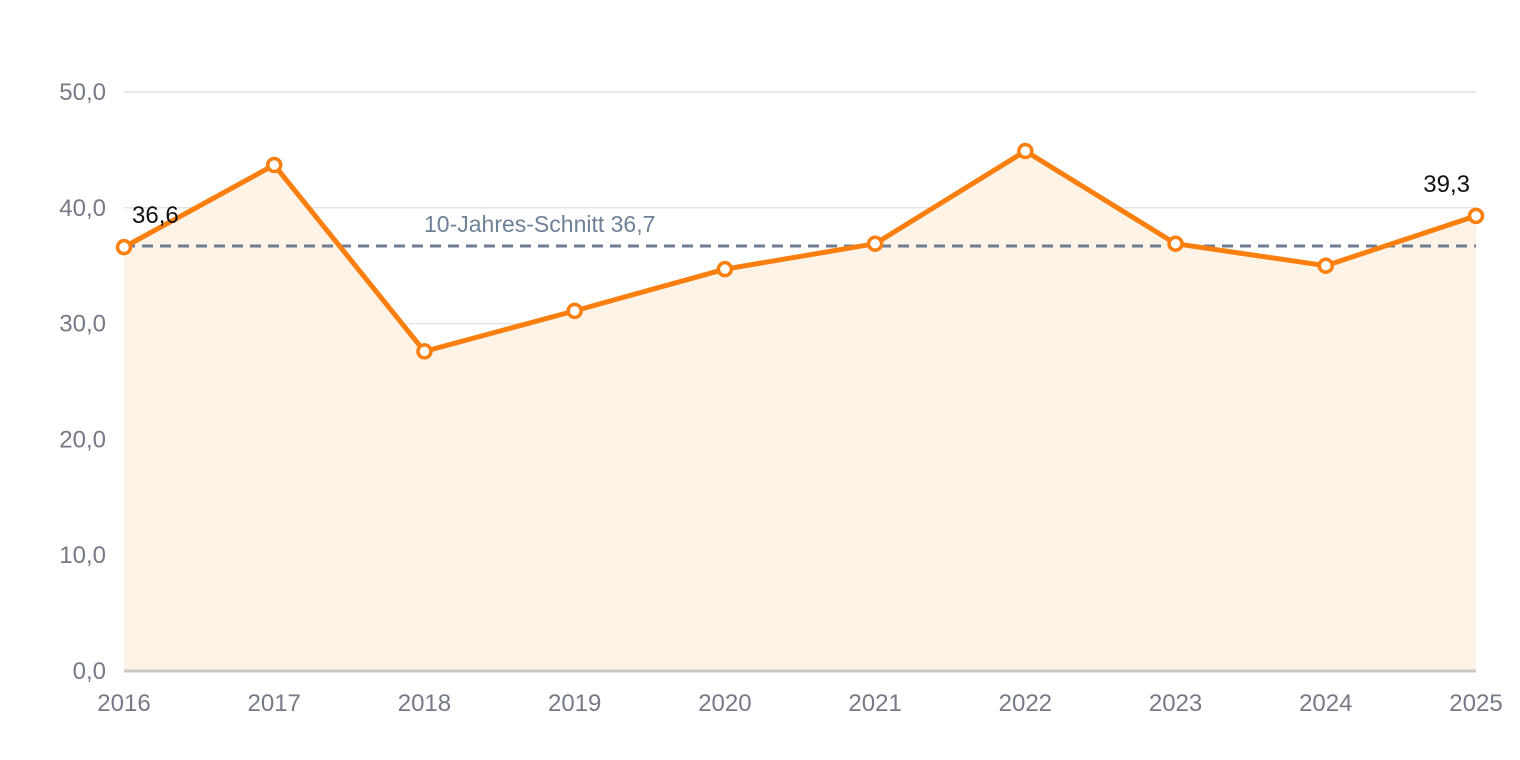  Describe the element at coordinates (1025, 703) in the screenshot. I see `x-tick-label: 2022` at that location.